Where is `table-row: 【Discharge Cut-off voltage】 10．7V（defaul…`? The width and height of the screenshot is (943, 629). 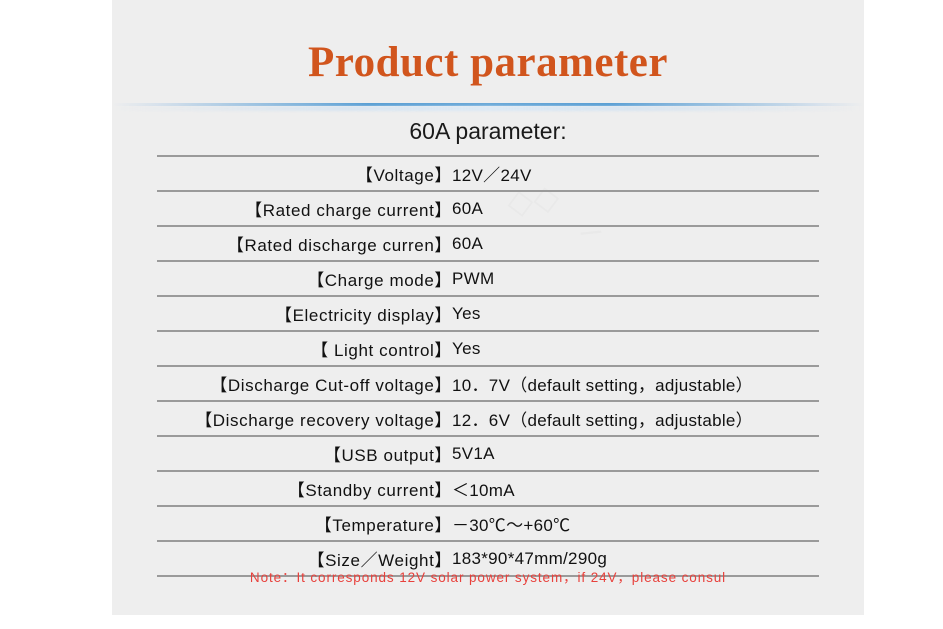
table-row: 【Discharge Cut-off voltage】 10．7V（defaul… is located at coordinates (488, 383).